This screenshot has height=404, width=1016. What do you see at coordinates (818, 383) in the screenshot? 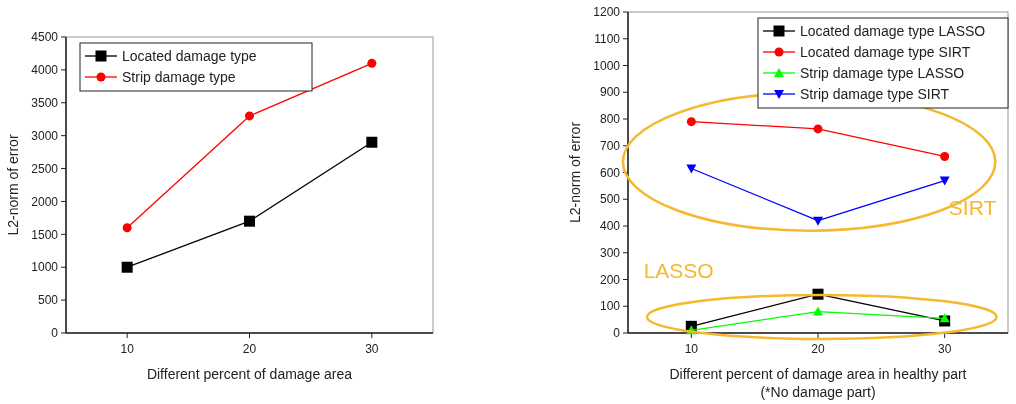
I see `x-axis-title: Different percent of damage area in healthy part (*No damage part)` at bounding box center [818, 383].